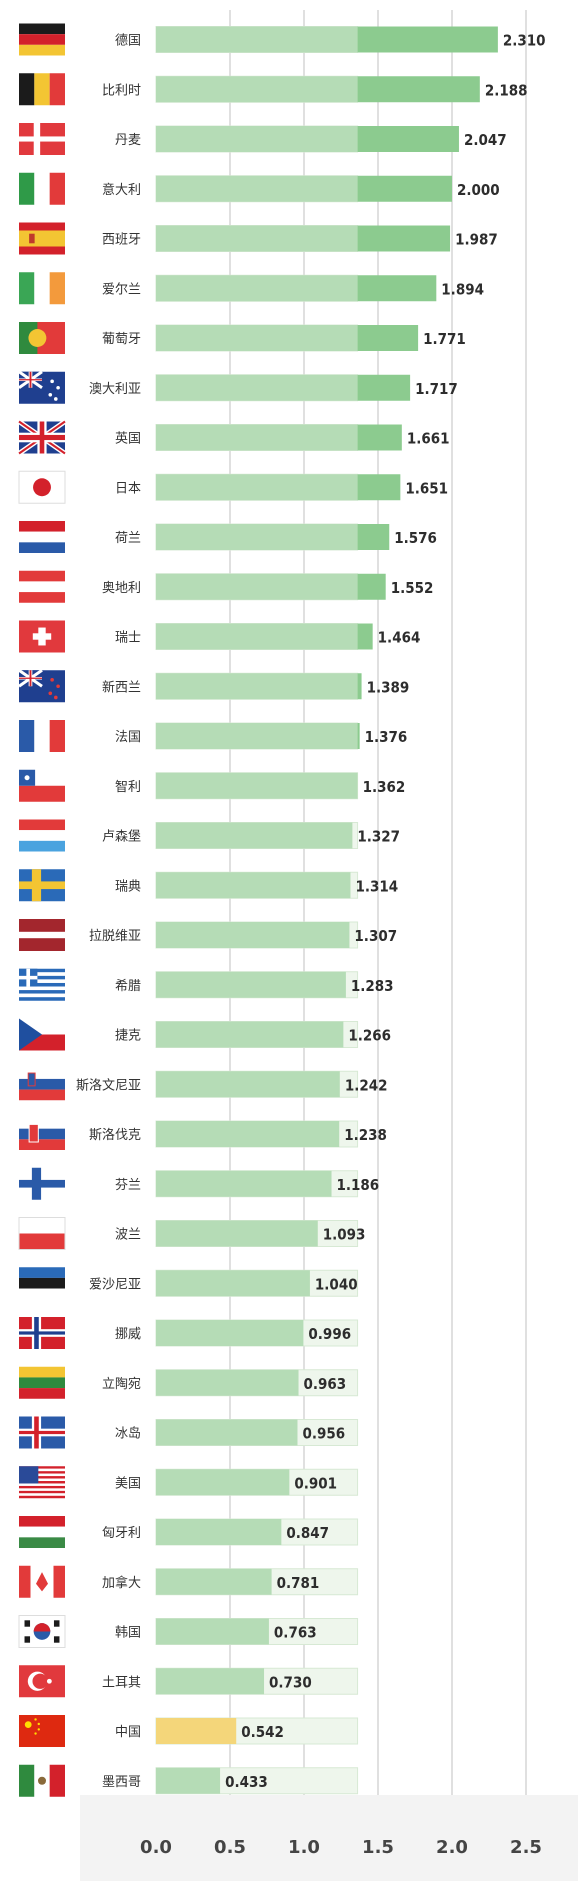 The width and height of the screenshot is (578, 1881). Describe the element at coordinates (42, 1333) in the screenshot. I see `norway-flag-icon` at that location.